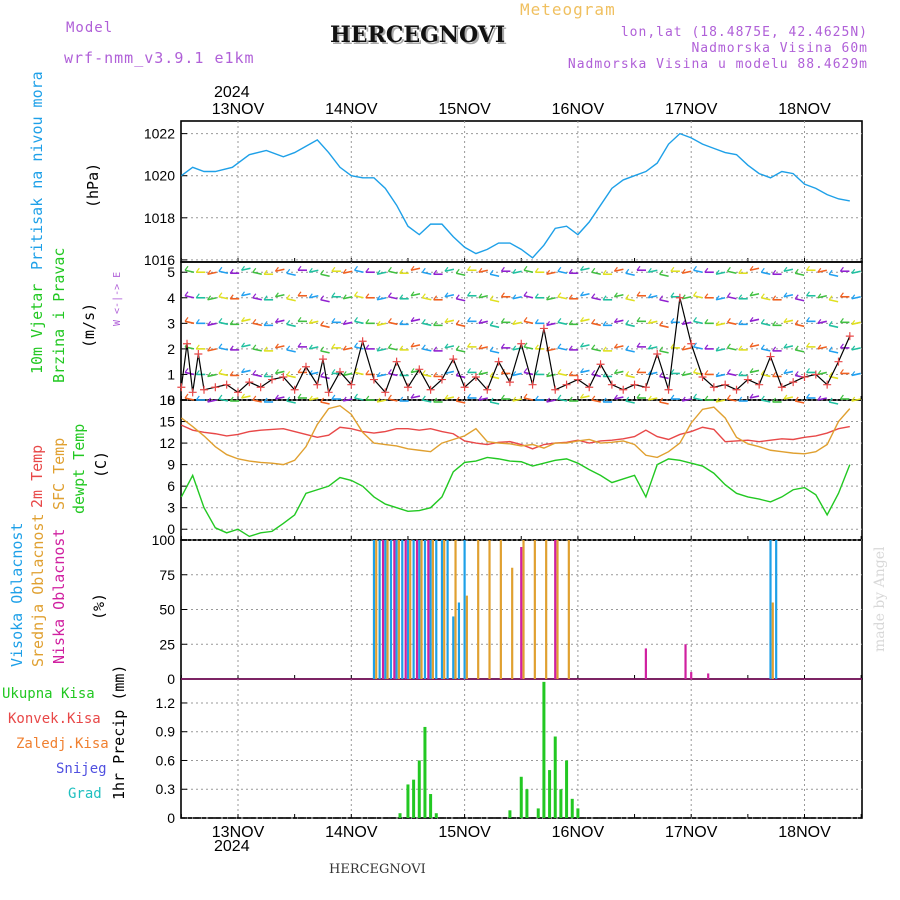 The image size is (900, 900). I want to click on temp-ytick-label: 9, so click(171, 465).